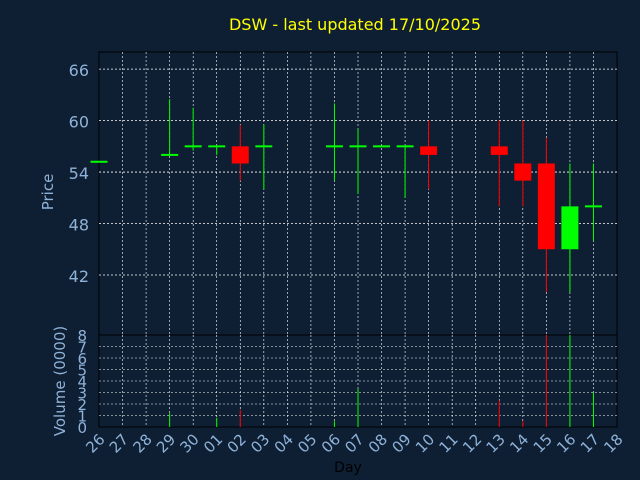  What do you see at coordinates (82, 417) in the screenshot?
I see `volume-tick-label: 1` at bounding box center [82, 417].